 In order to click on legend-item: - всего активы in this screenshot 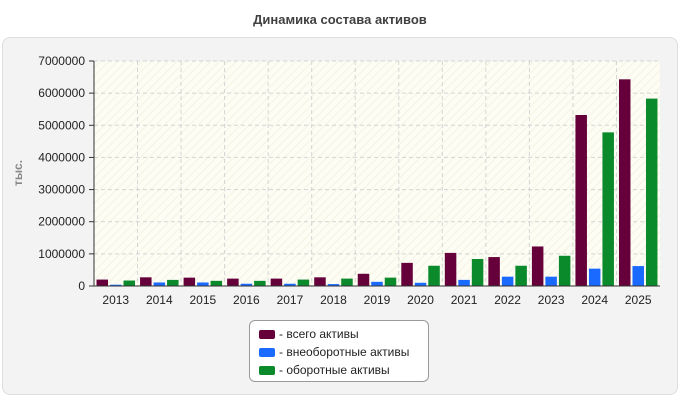, I will do `click(343, 334)`.